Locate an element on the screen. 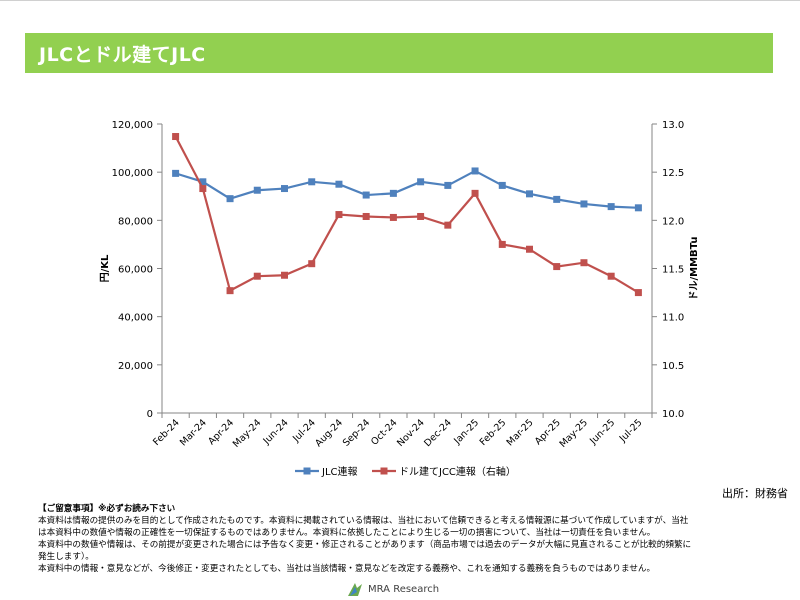  disclaimer-line: 発生します）。 is located at coordinates (66, 557).